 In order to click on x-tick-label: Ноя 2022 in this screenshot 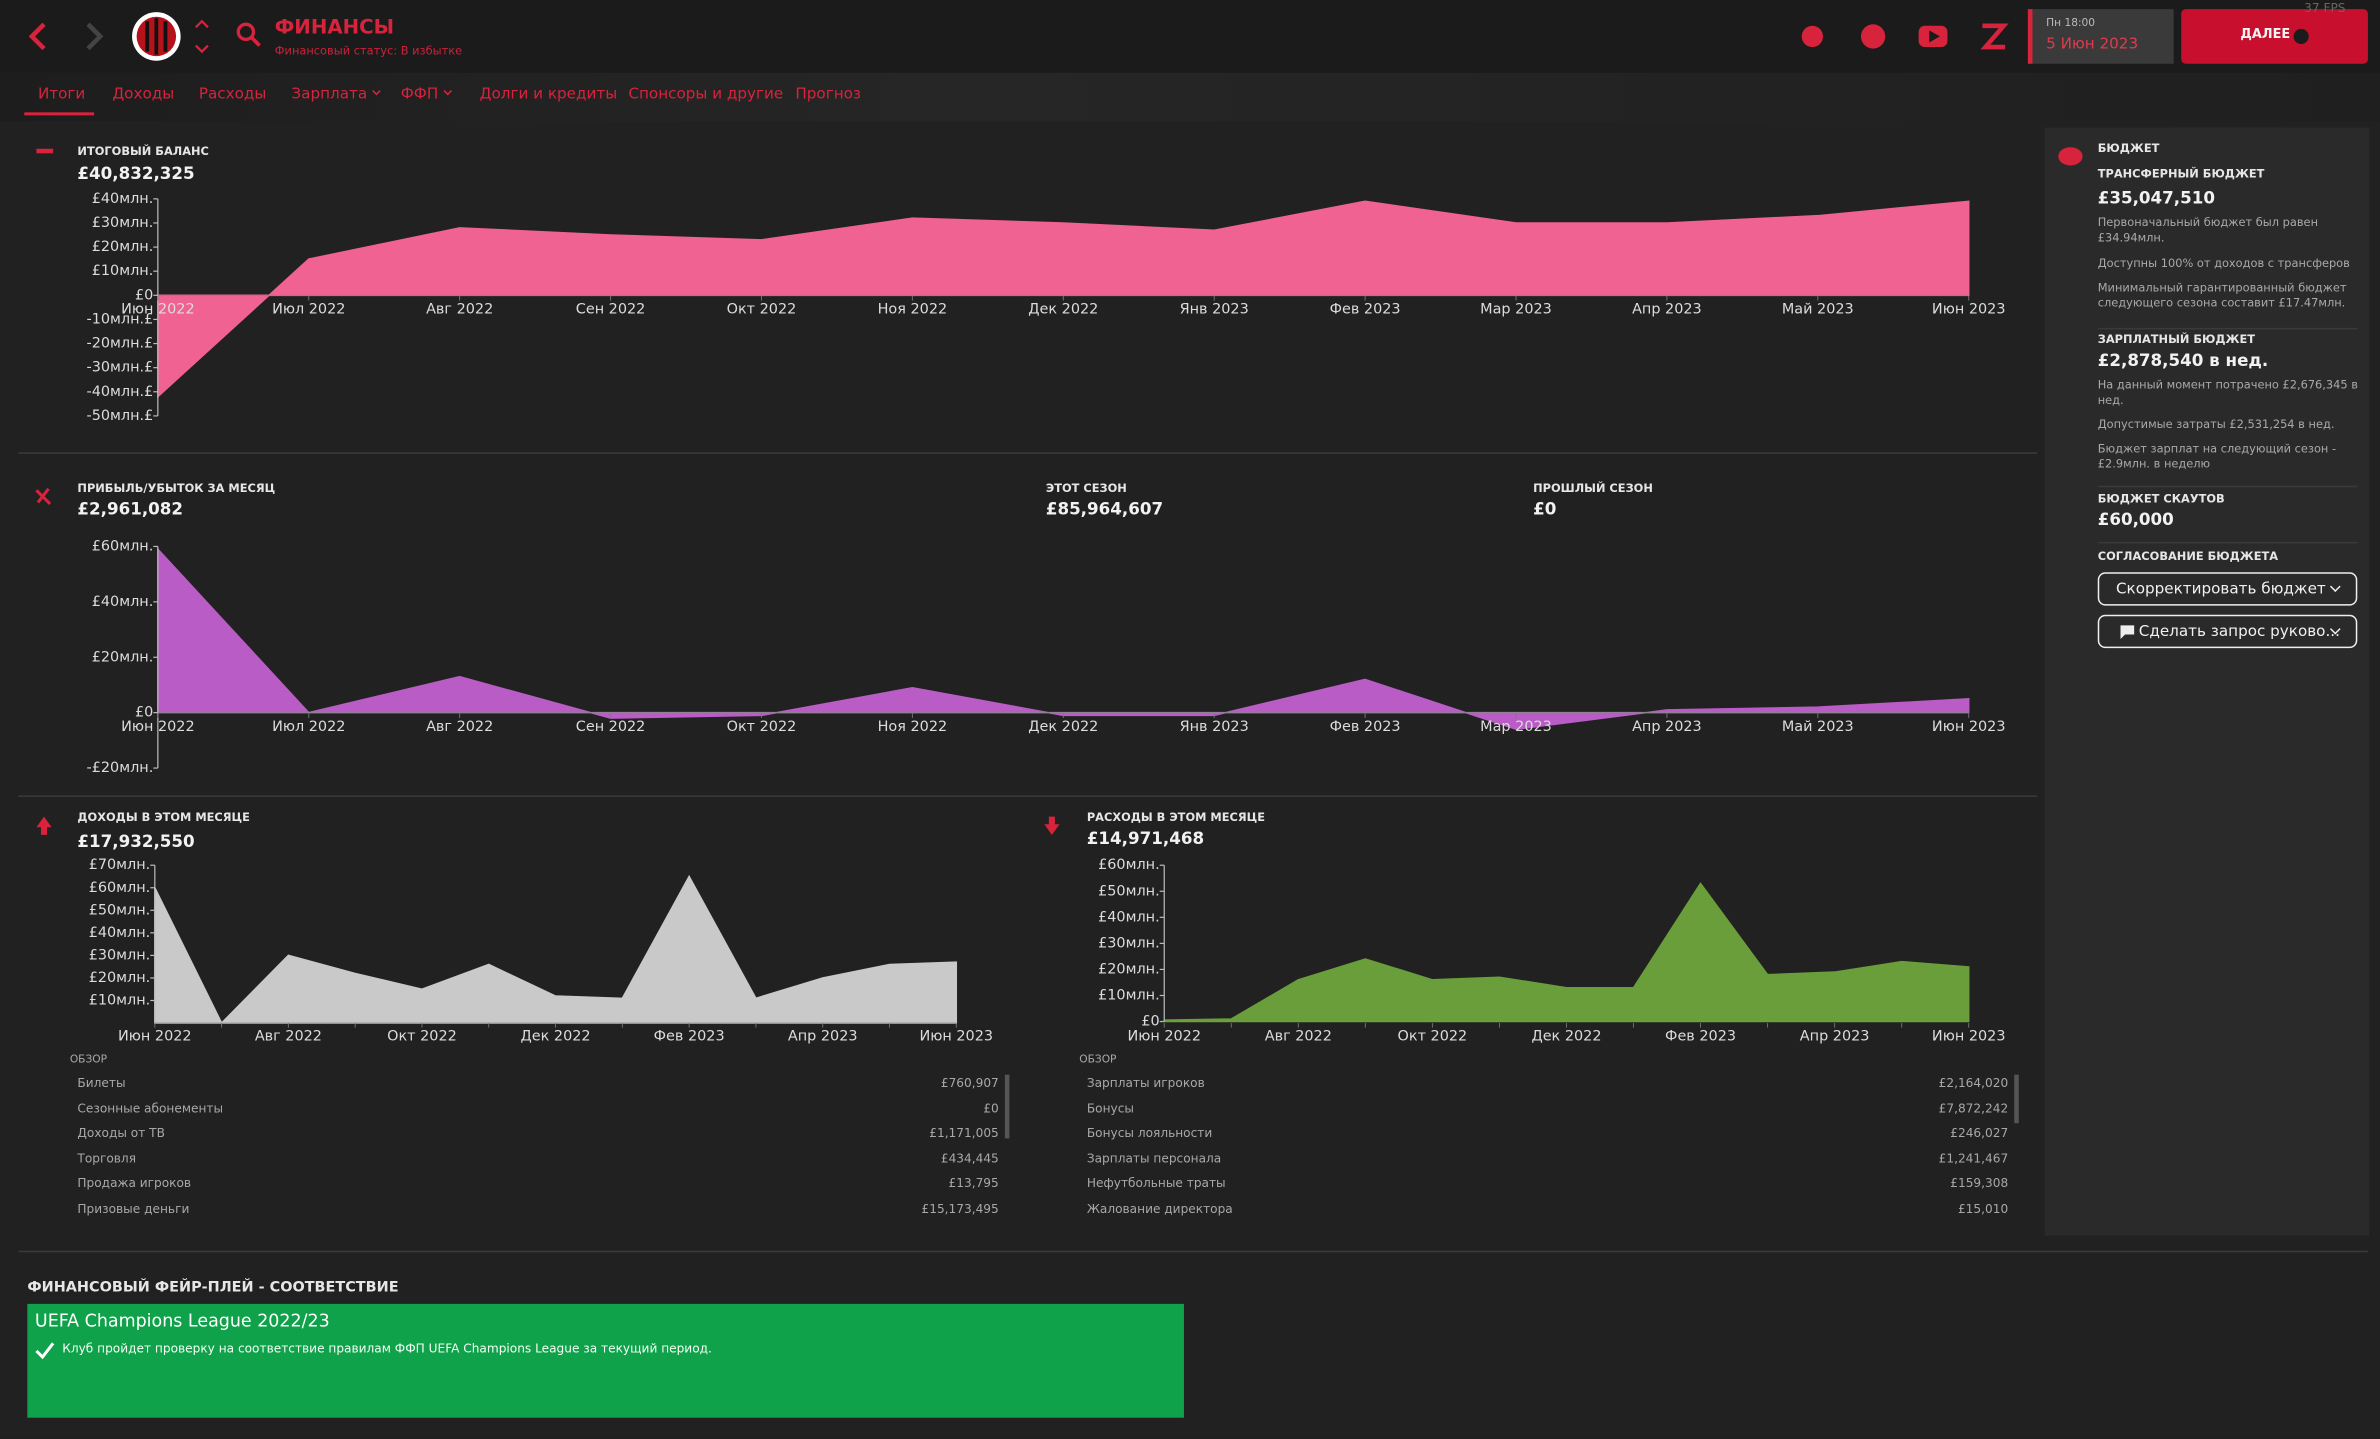, I will do `click(913, 727)`.